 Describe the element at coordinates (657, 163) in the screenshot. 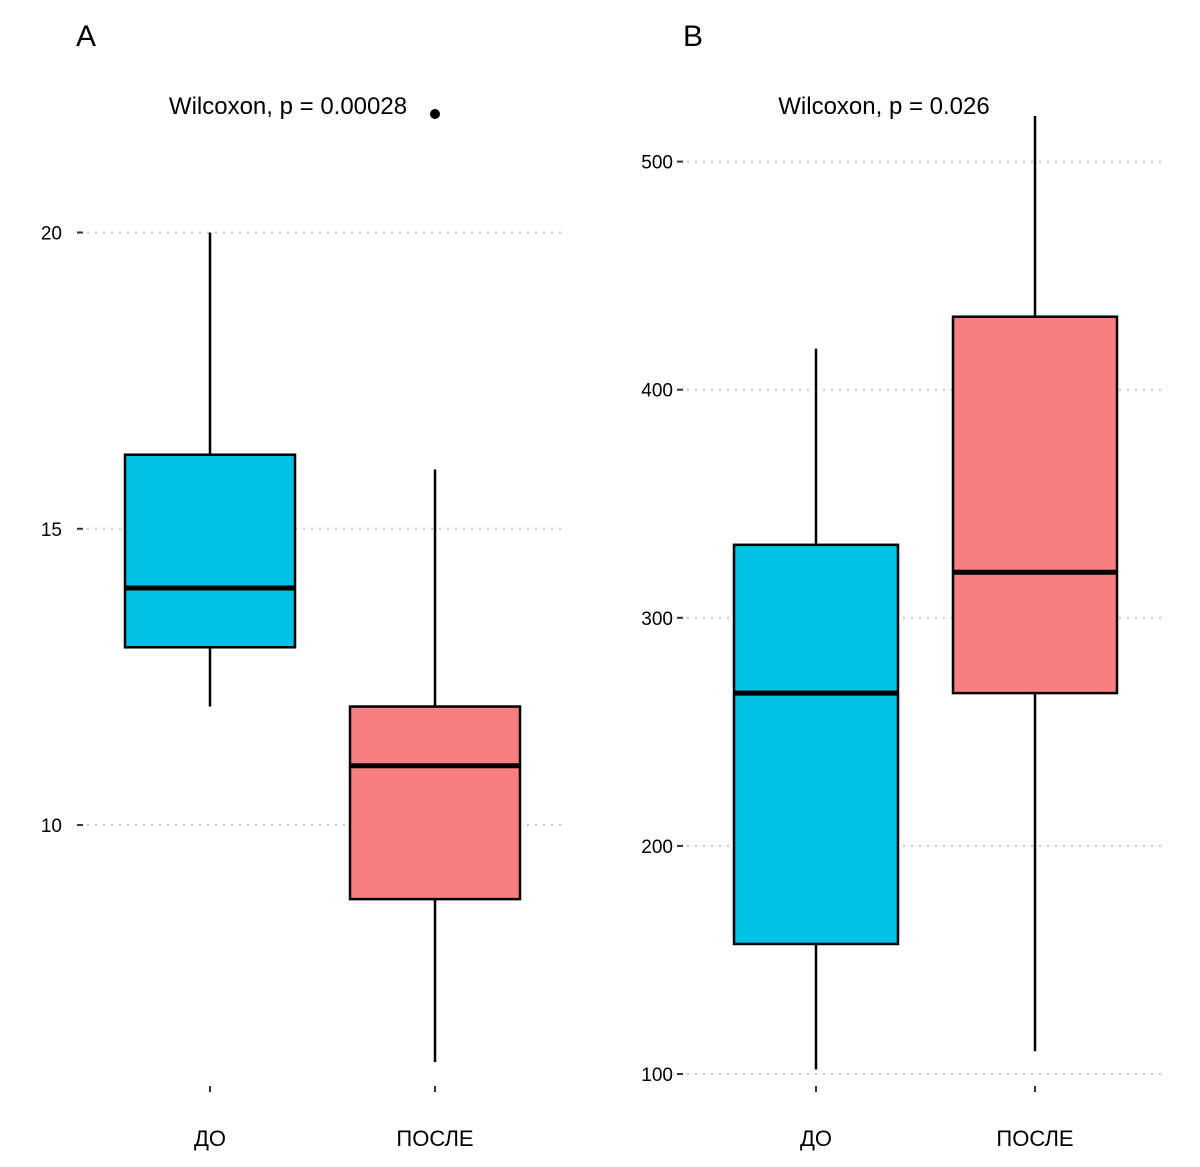

I see `y-tick-label: 500` at that location.